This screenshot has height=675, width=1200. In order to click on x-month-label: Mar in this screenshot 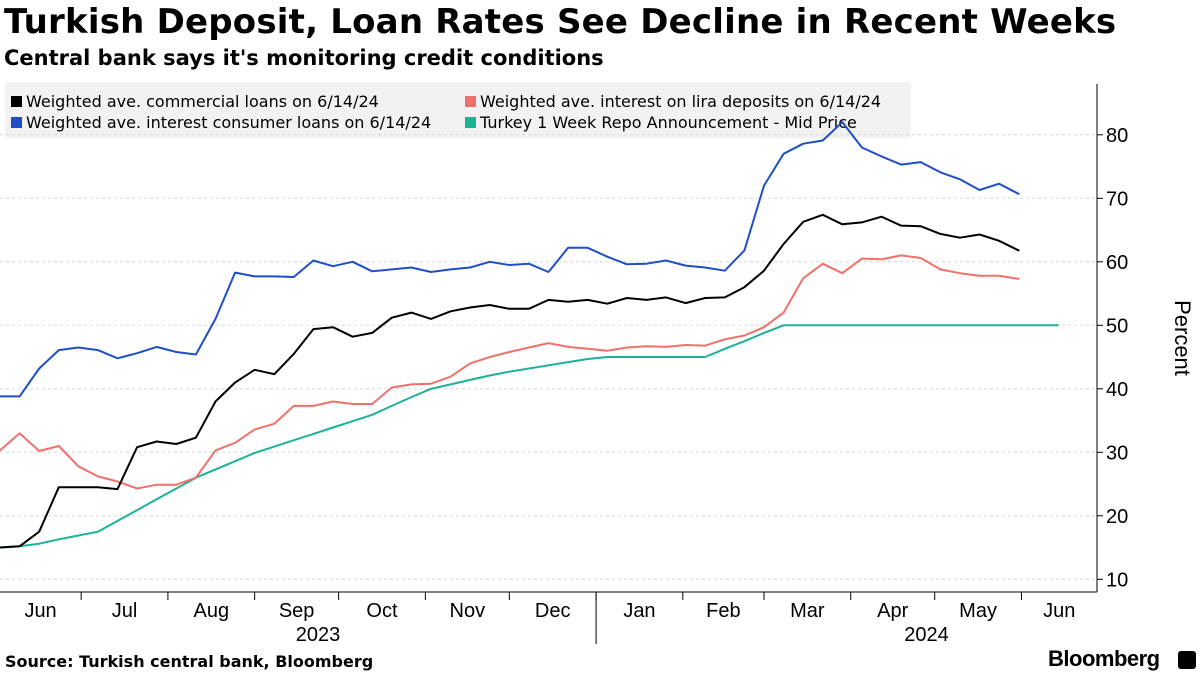, I will do `click(807, 611)`.